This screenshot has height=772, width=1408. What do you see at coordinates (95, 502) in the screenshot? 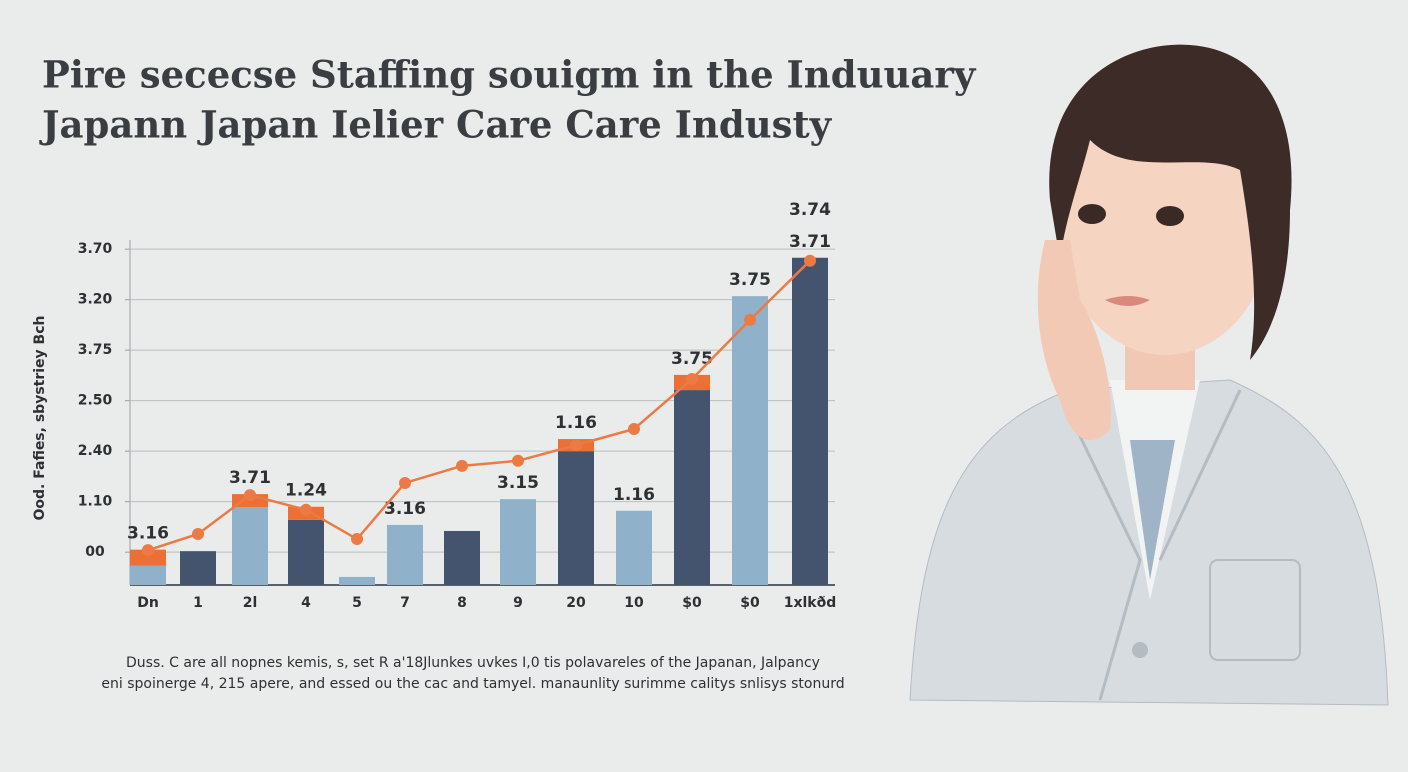
I see `y-tick-label: 1.10` at bounding box center [95, 502].